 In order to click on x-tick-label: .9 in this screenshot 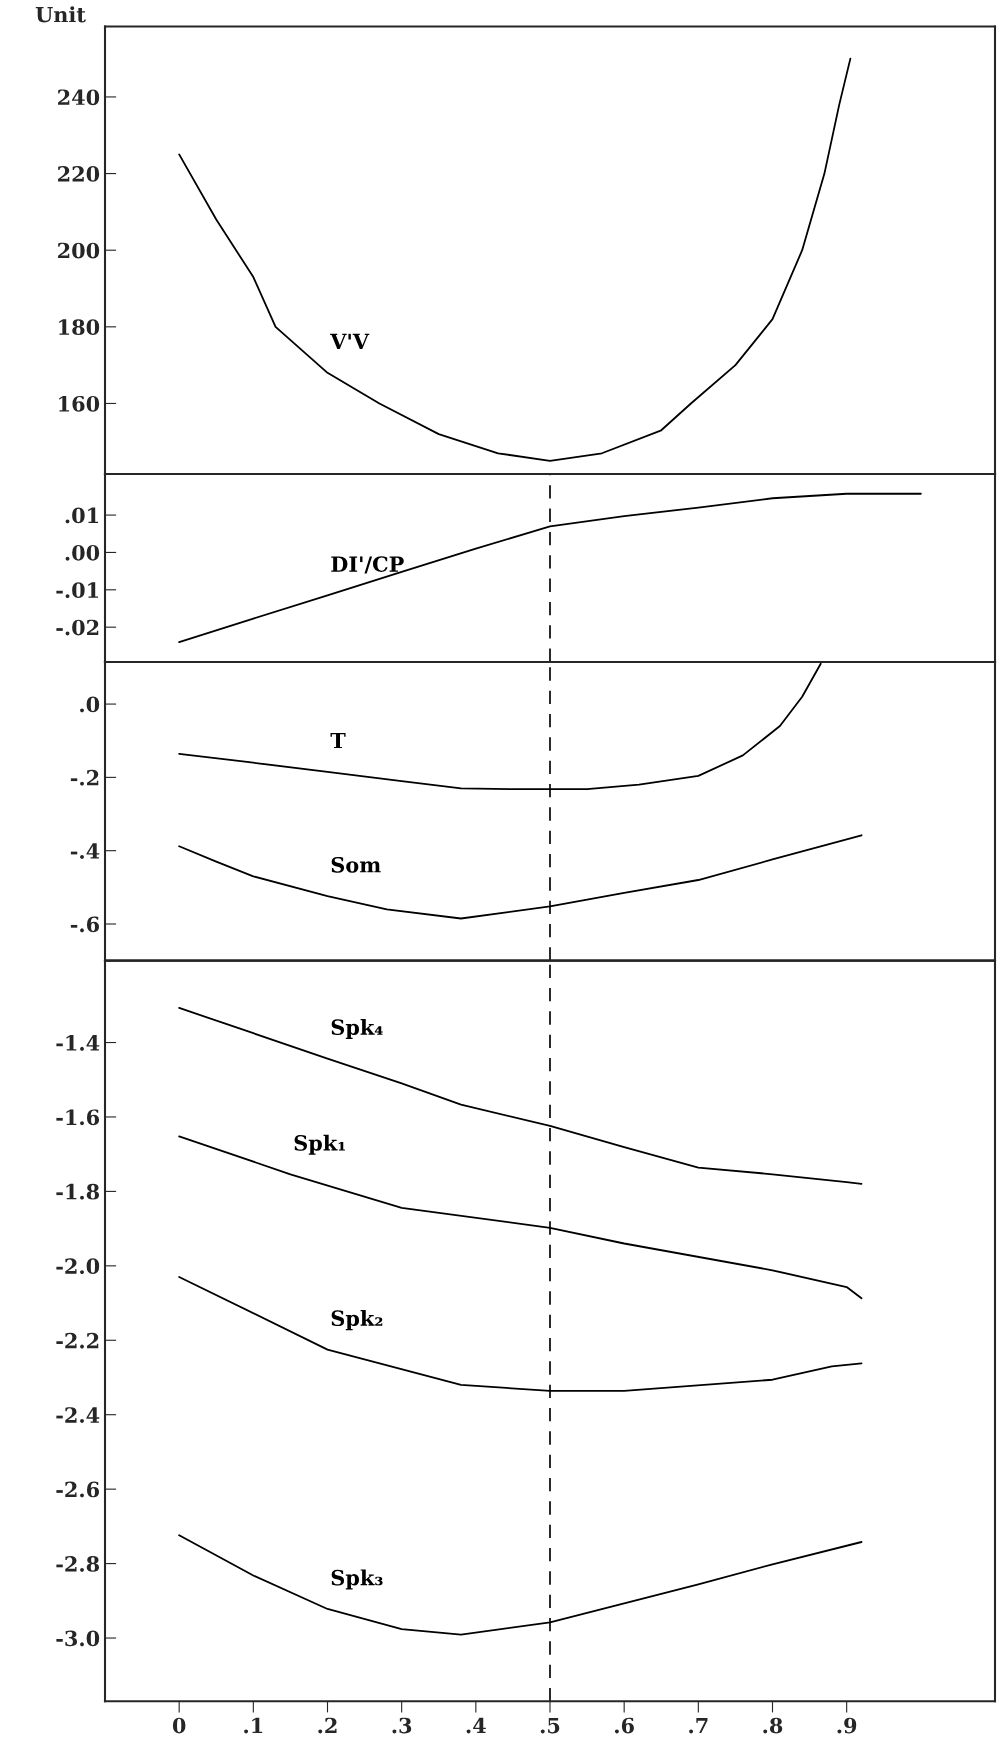, I will do `click(847, 1725)`.